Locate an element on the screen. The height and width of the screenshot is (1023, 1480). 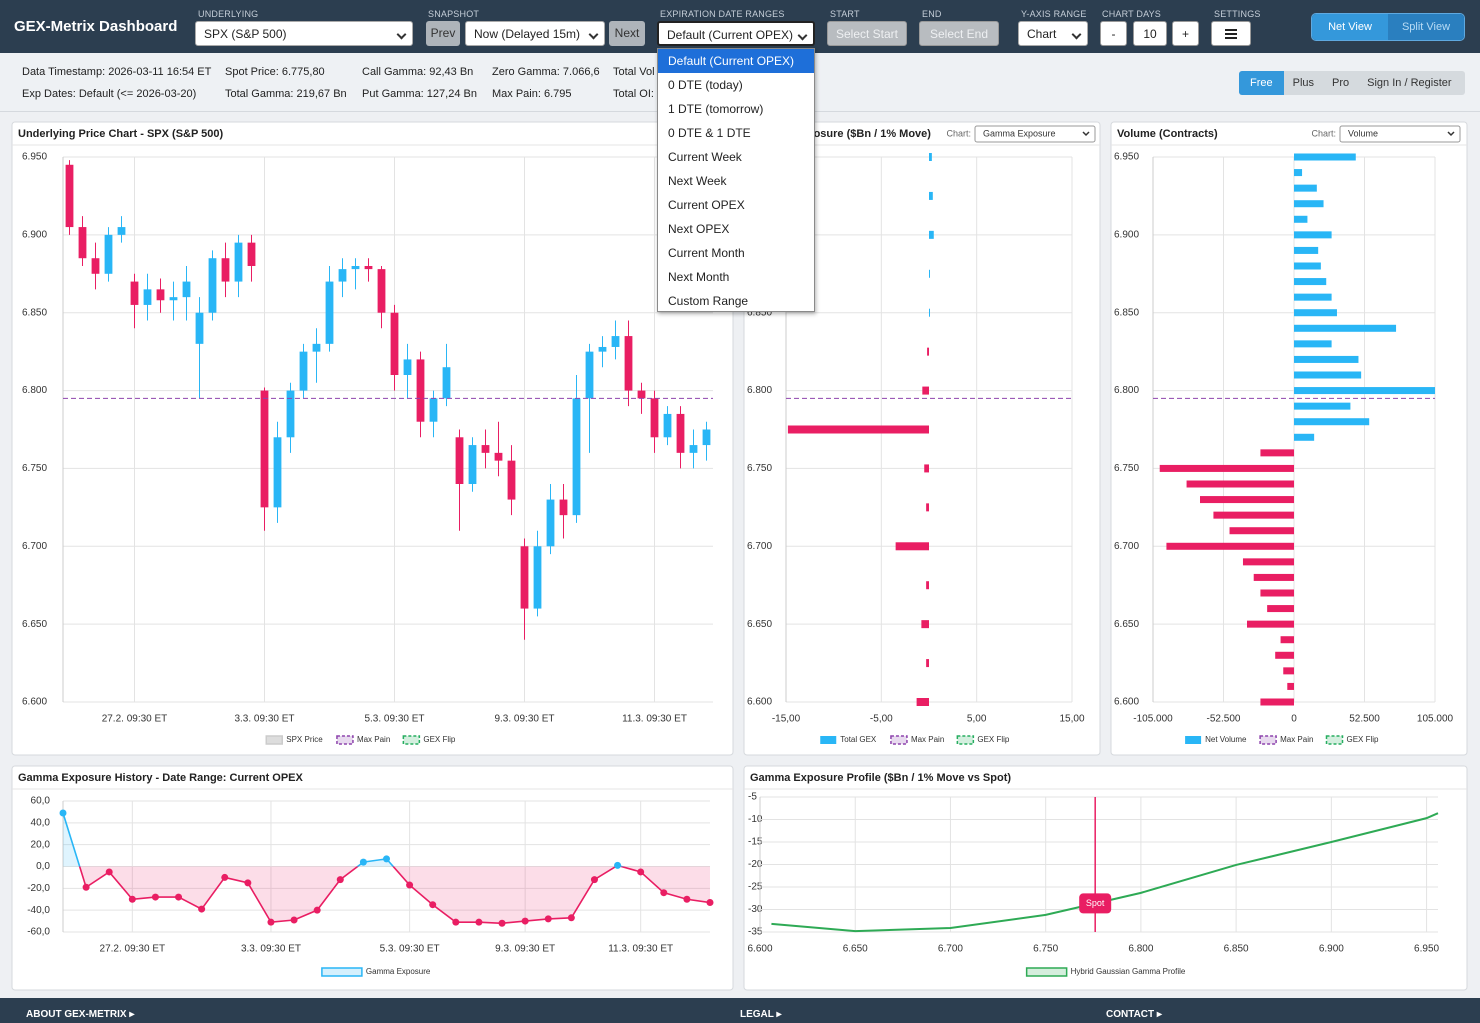
yrange-select: Chart is located at coordinates (1053, 33).